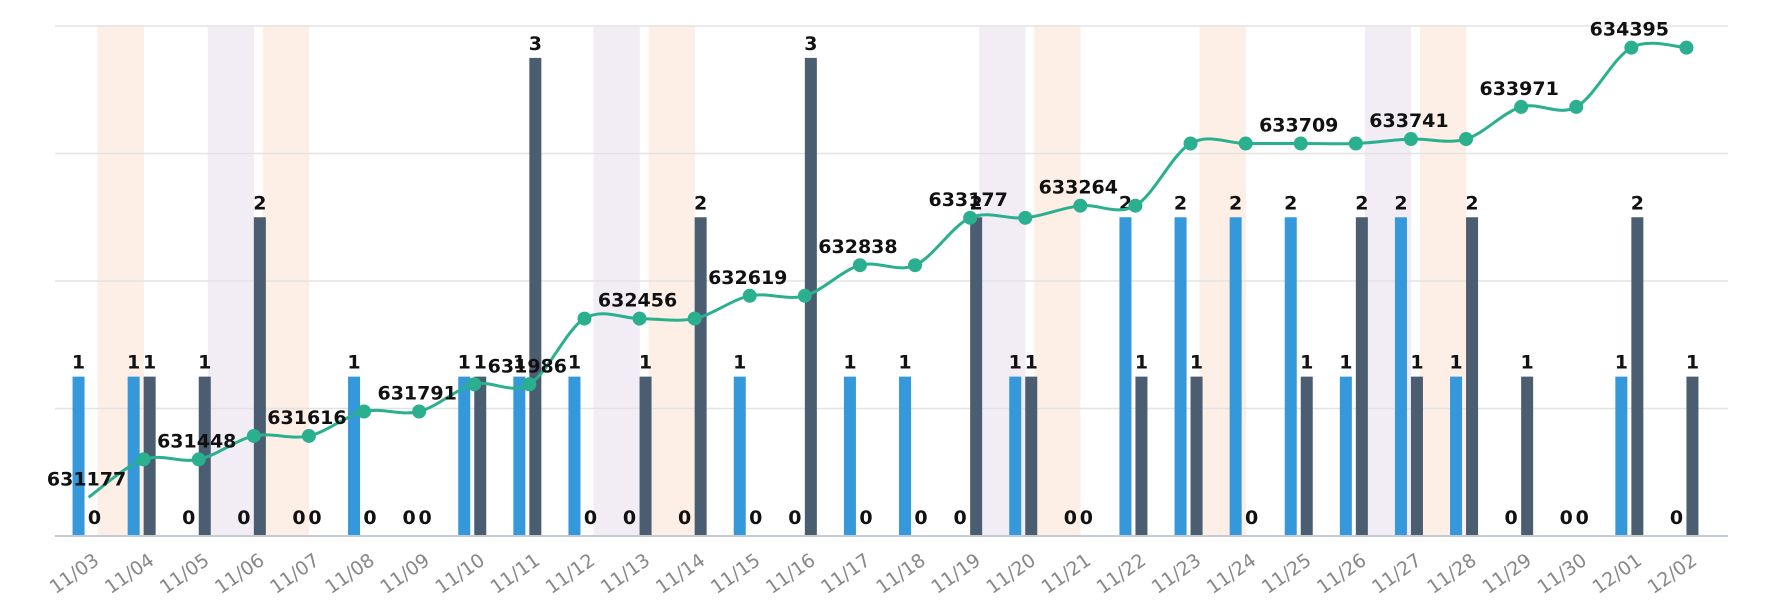 This screenshot has height=612, width=1768. Describe the element at coordinates (967, 200) in the screenshot. I see `line-value-label: 633177` at that location.